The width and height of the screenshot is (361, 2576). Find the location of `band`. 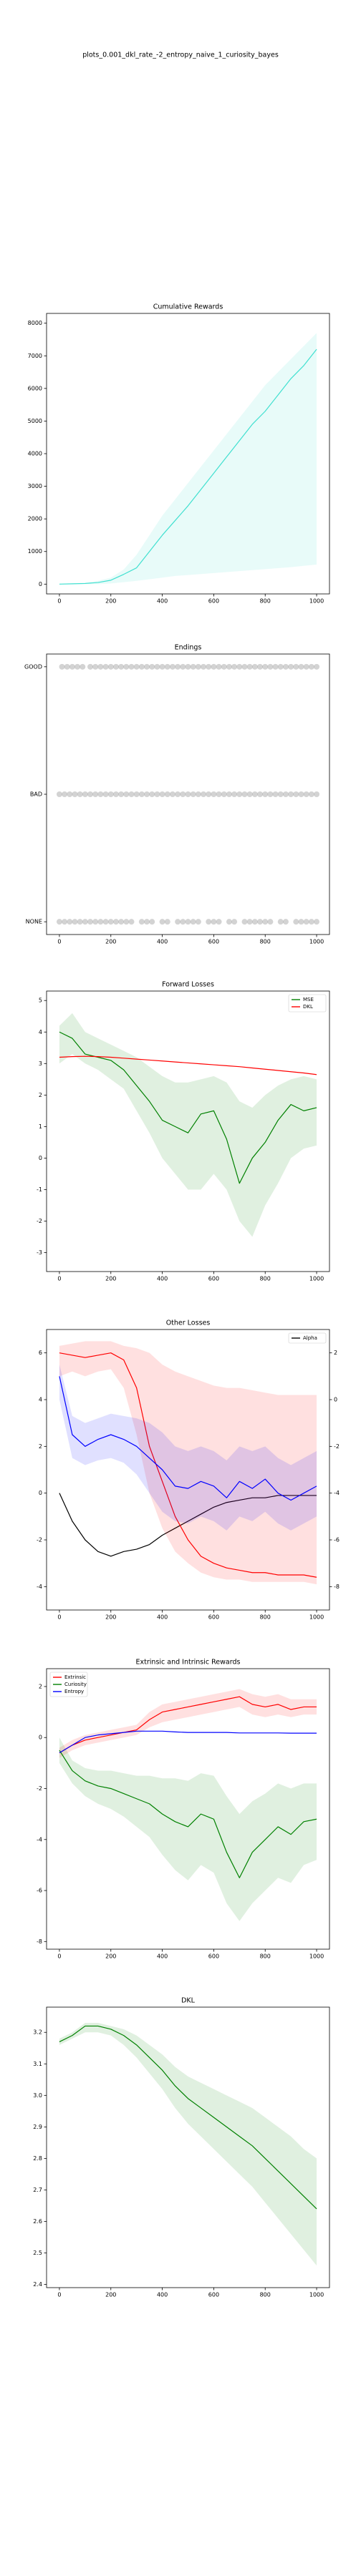

band is located at coordinates (188, 1724).